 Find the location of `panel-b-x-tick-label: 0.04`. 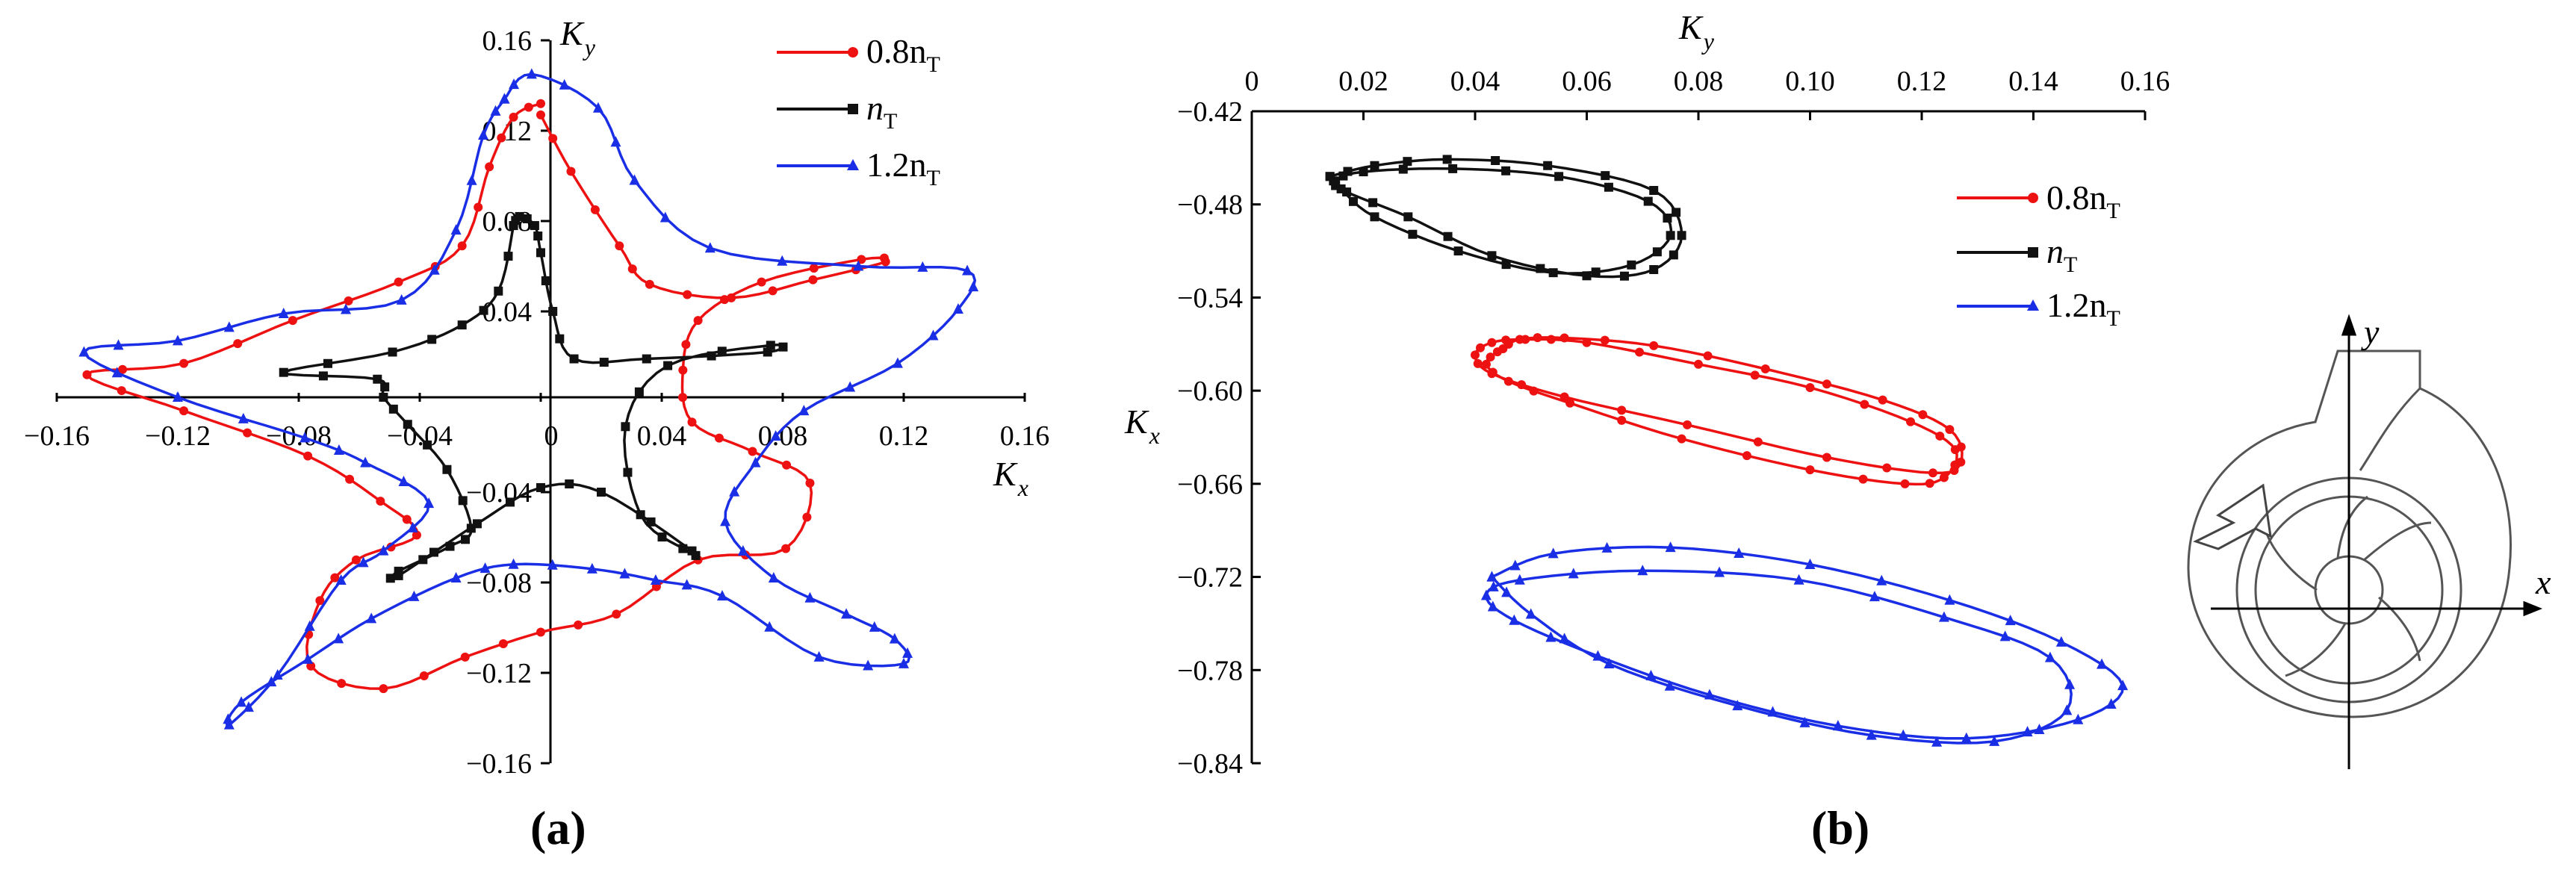

panel-b-x-tick-label: 0.04 is located at coordinates (1475, 81).